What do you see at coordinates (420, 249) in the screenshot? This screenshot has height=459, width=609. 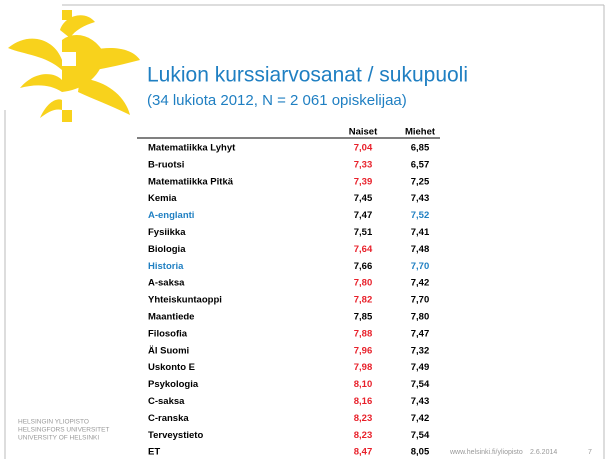 I see `grade: 7,48` at bounding box center [420, 249].